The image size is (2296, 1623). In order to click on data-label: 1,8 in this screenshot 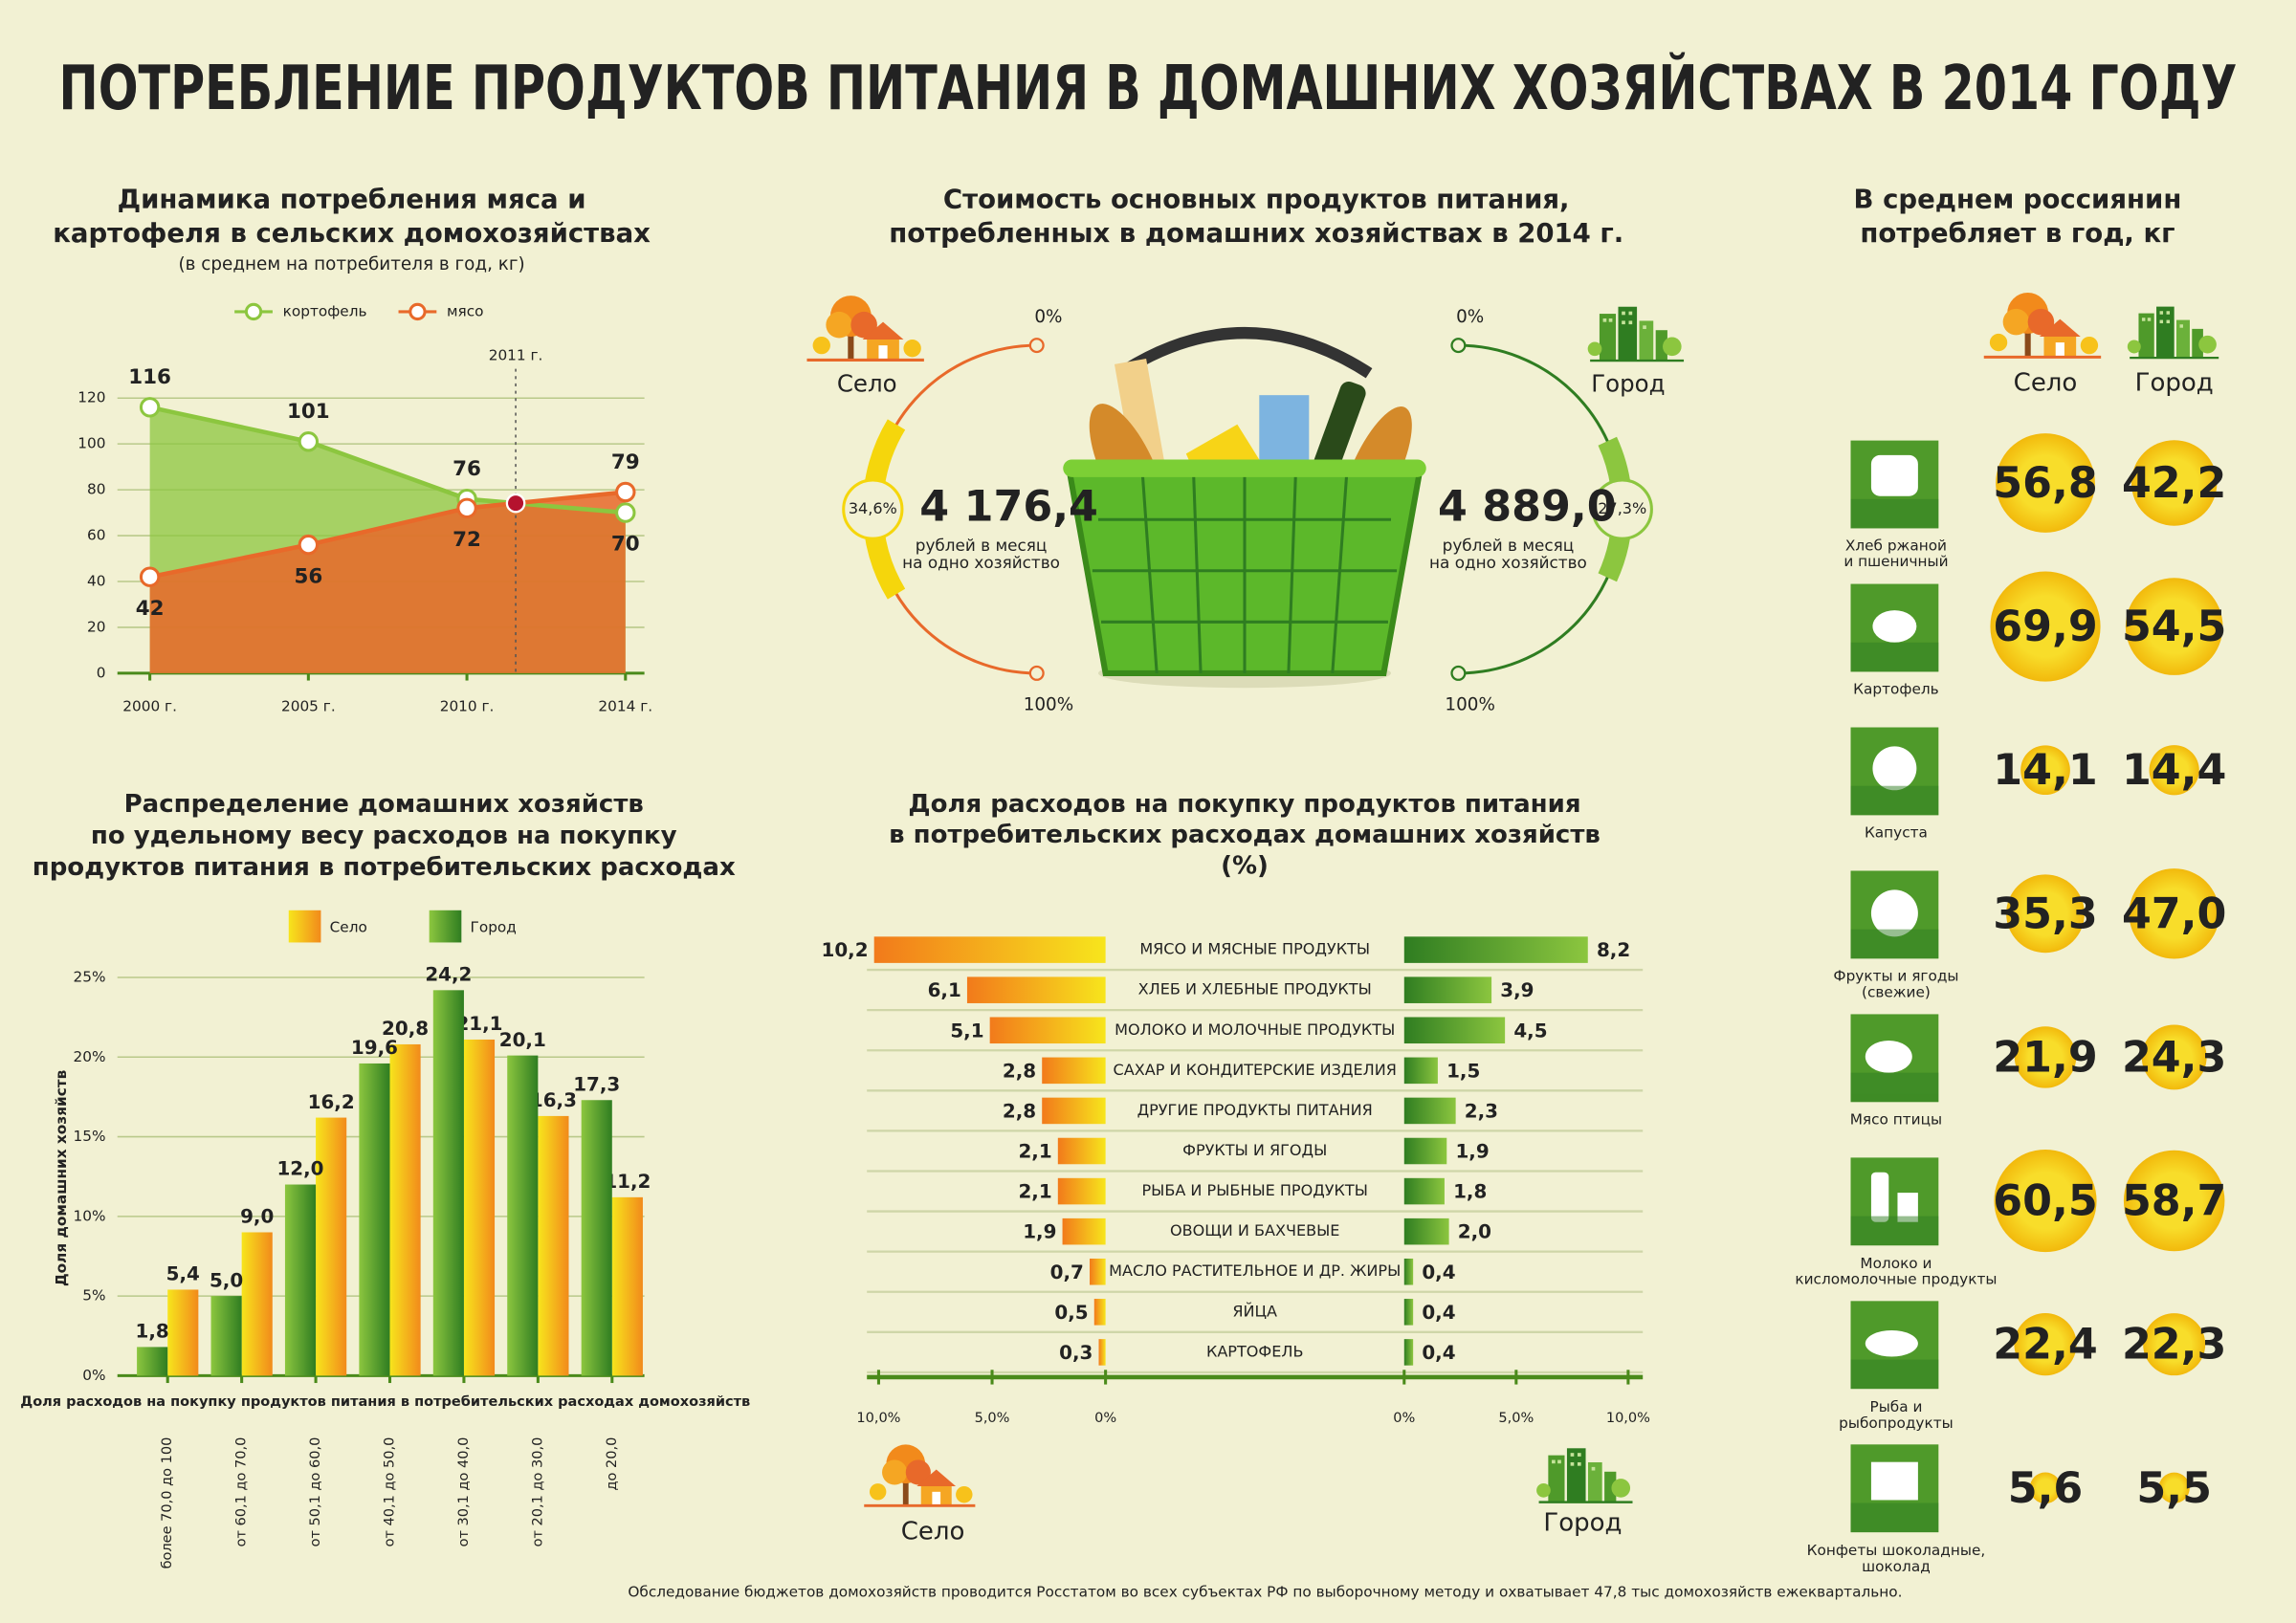, I will do `click(153, 1332)`.